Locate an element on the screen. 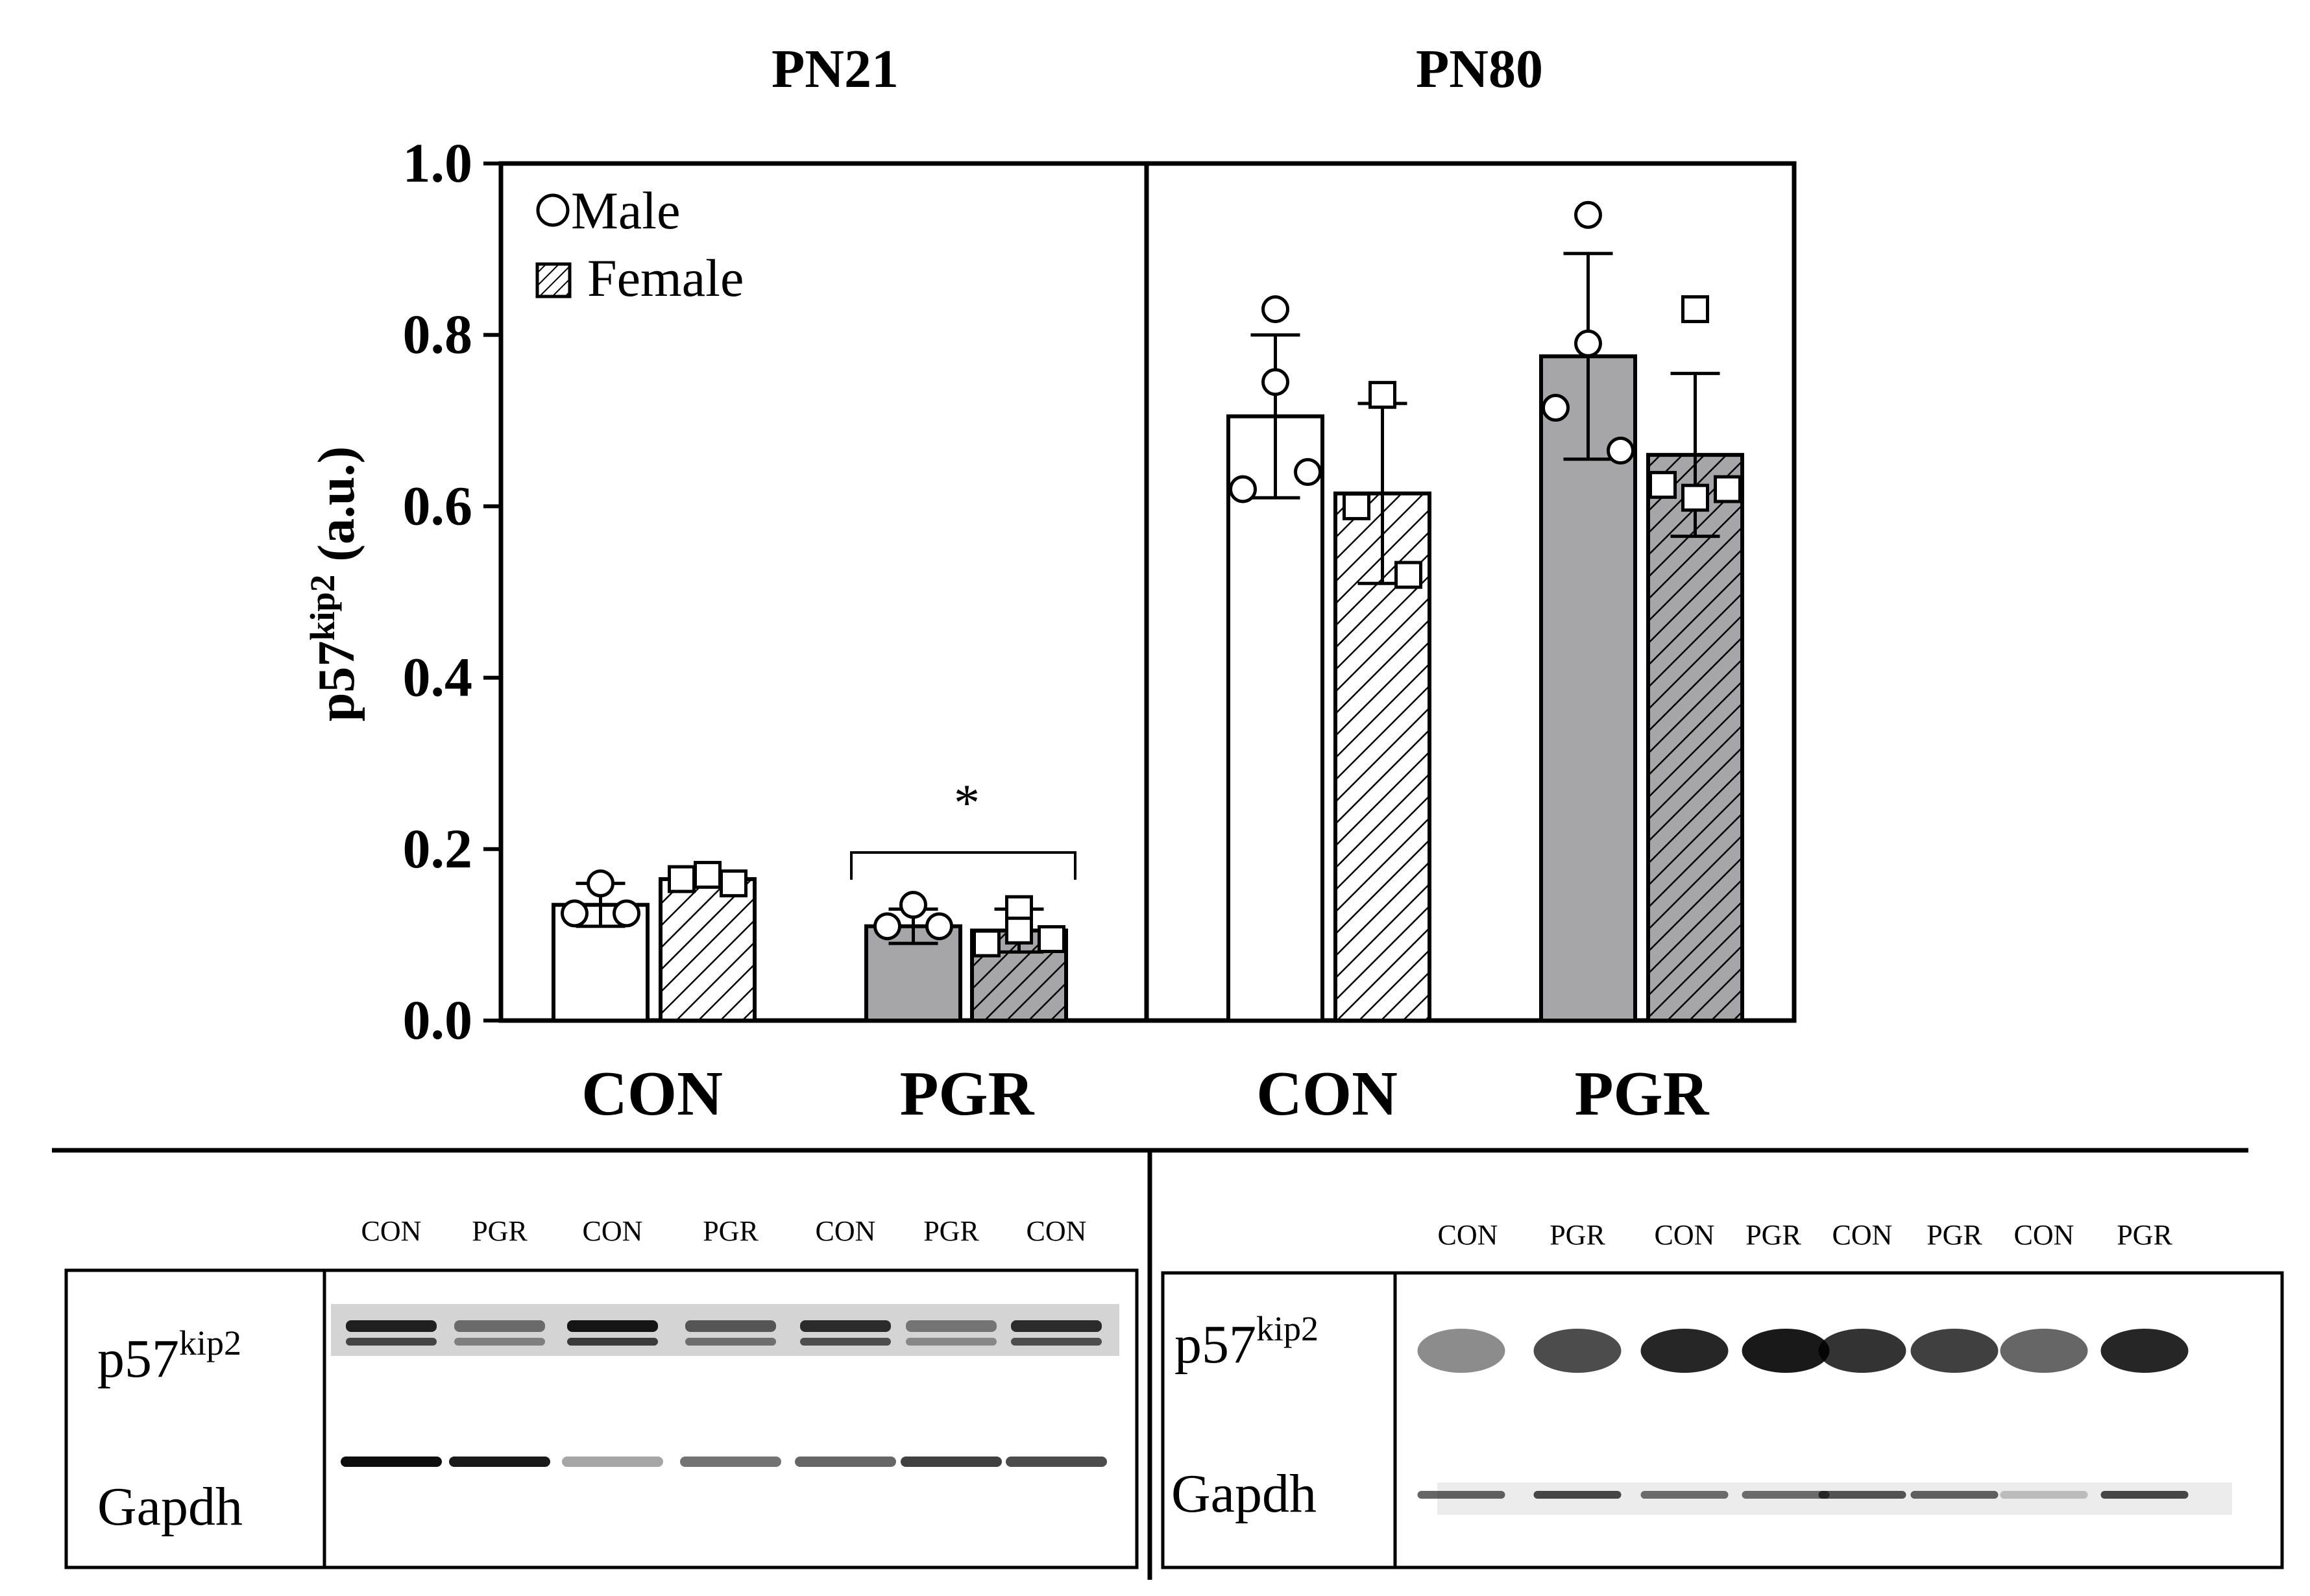  blot-right-lanes: CON PGR CON PGR CON PGR CON PGR is located at coordinates (1805, 1235).